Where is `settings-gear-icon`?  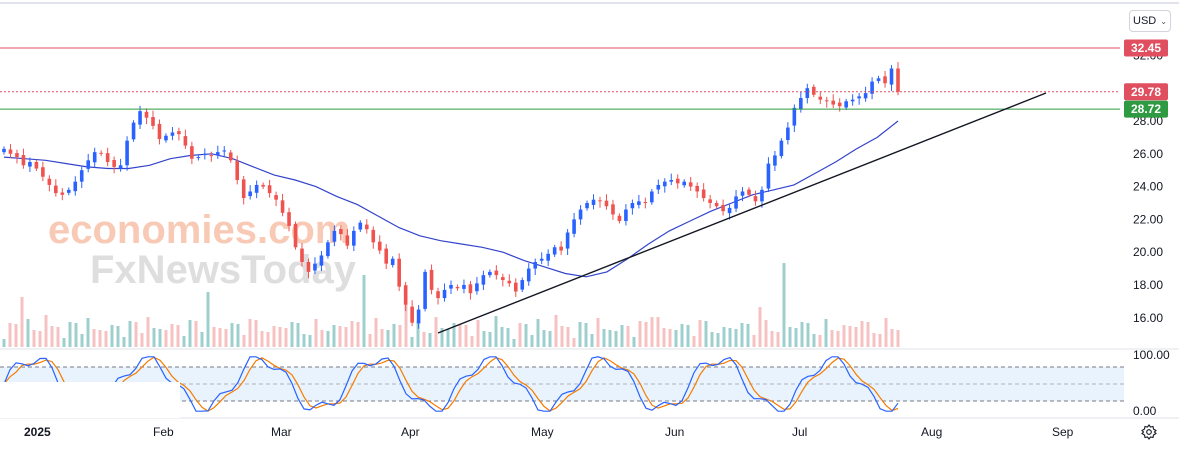 settings-gear-icon is located at coordinates (1149, 432).